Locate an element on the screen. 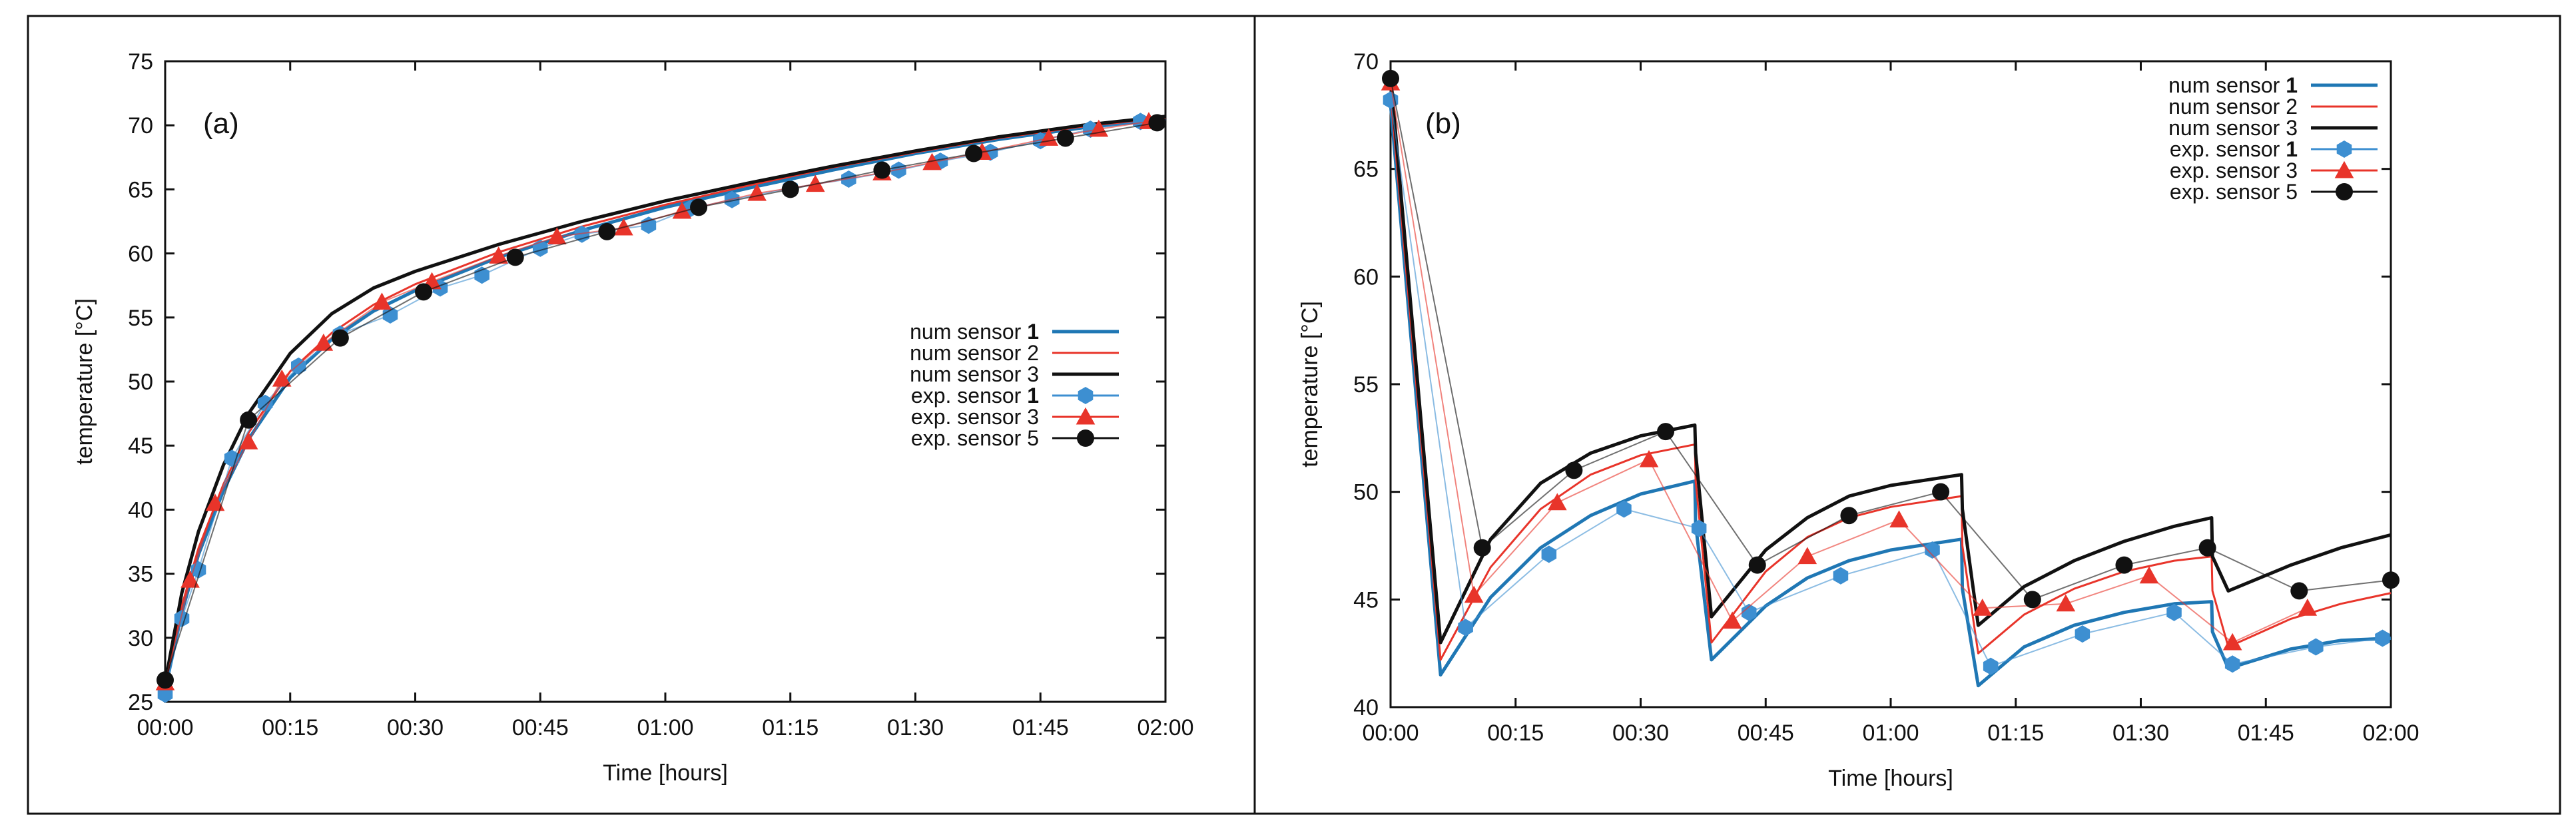 This screenshot has width=2576, height=831. y-tick-label: 25 is located at coordinates (140, 702).